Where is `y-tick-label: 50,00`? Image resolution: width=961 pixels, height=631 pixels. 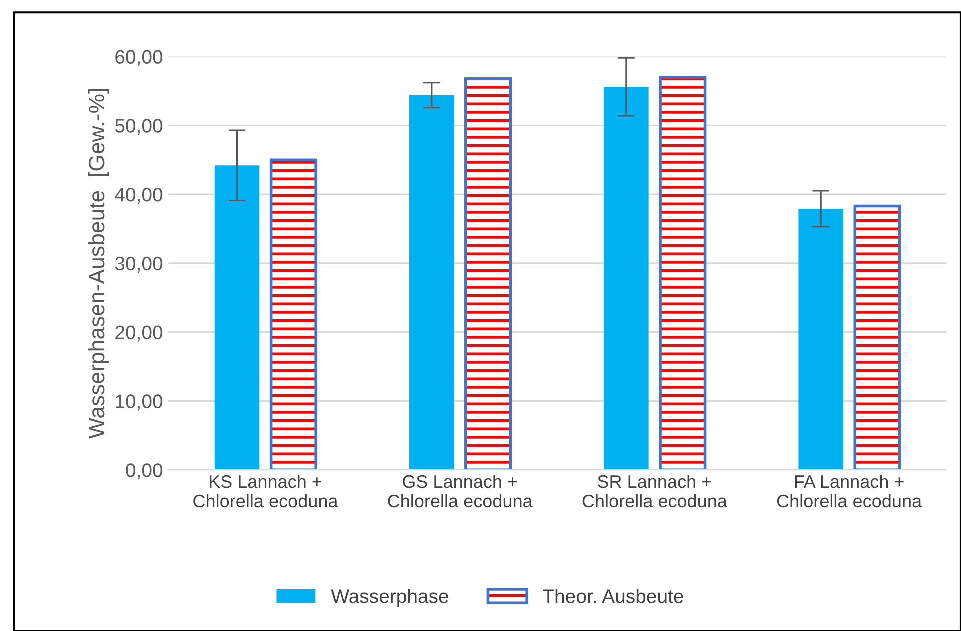 y-tick-label: 50,00 is located at coordinates (139, 127).